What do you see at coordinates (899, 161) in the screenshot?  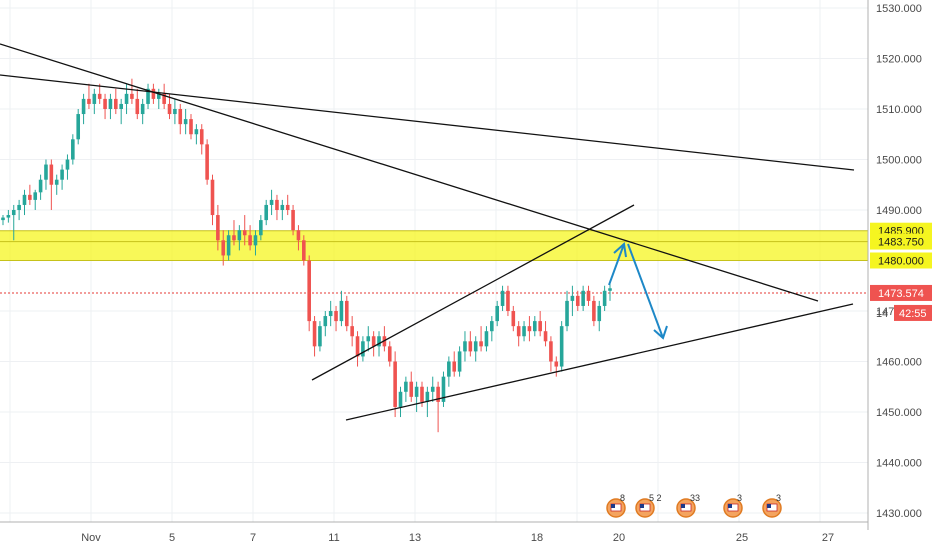 I see `price-tick-label: 1500.000` at bounding box center [899, 161].